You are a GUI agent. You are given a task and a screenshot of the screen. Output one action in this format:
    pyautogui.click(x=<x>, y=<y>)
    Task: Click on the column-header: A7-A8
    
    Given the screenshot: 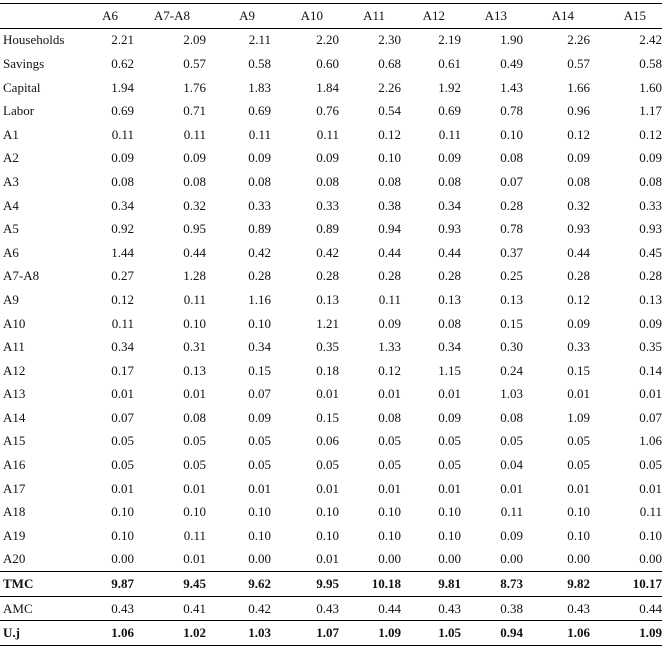 What is the action you would take?
    pyautogui.click(x=171, y=15)
    